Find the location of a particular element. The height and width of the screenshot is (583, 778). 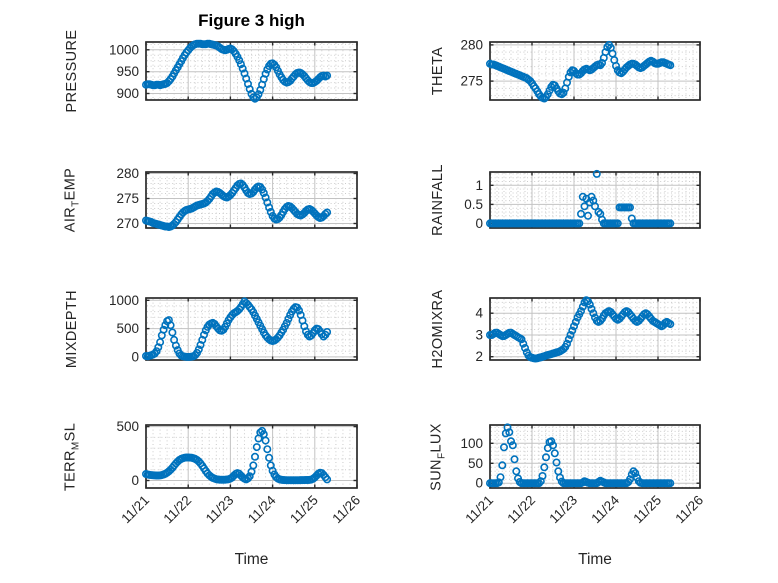

subplot-air_temp: 270 275 280 is located at coordinates (237, 199).